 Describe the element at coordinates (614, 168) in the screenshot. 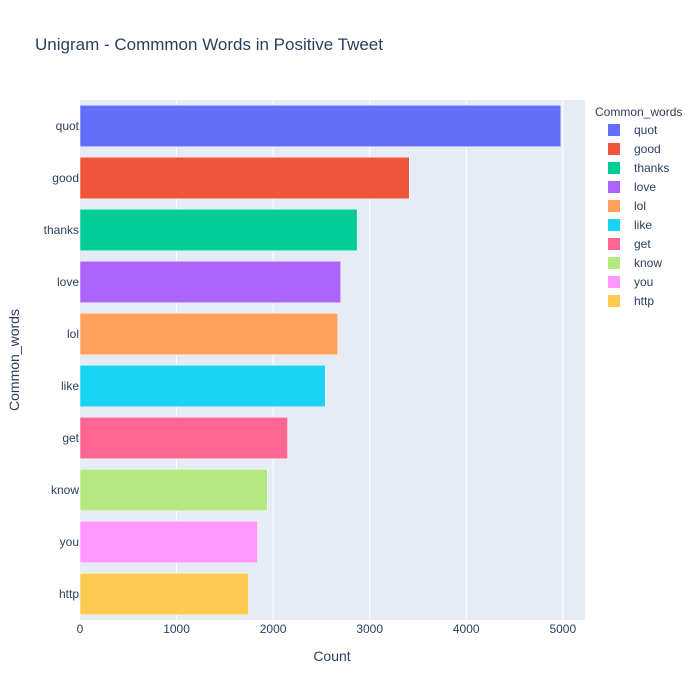

I see `legend-swatch-thanks` at that location.